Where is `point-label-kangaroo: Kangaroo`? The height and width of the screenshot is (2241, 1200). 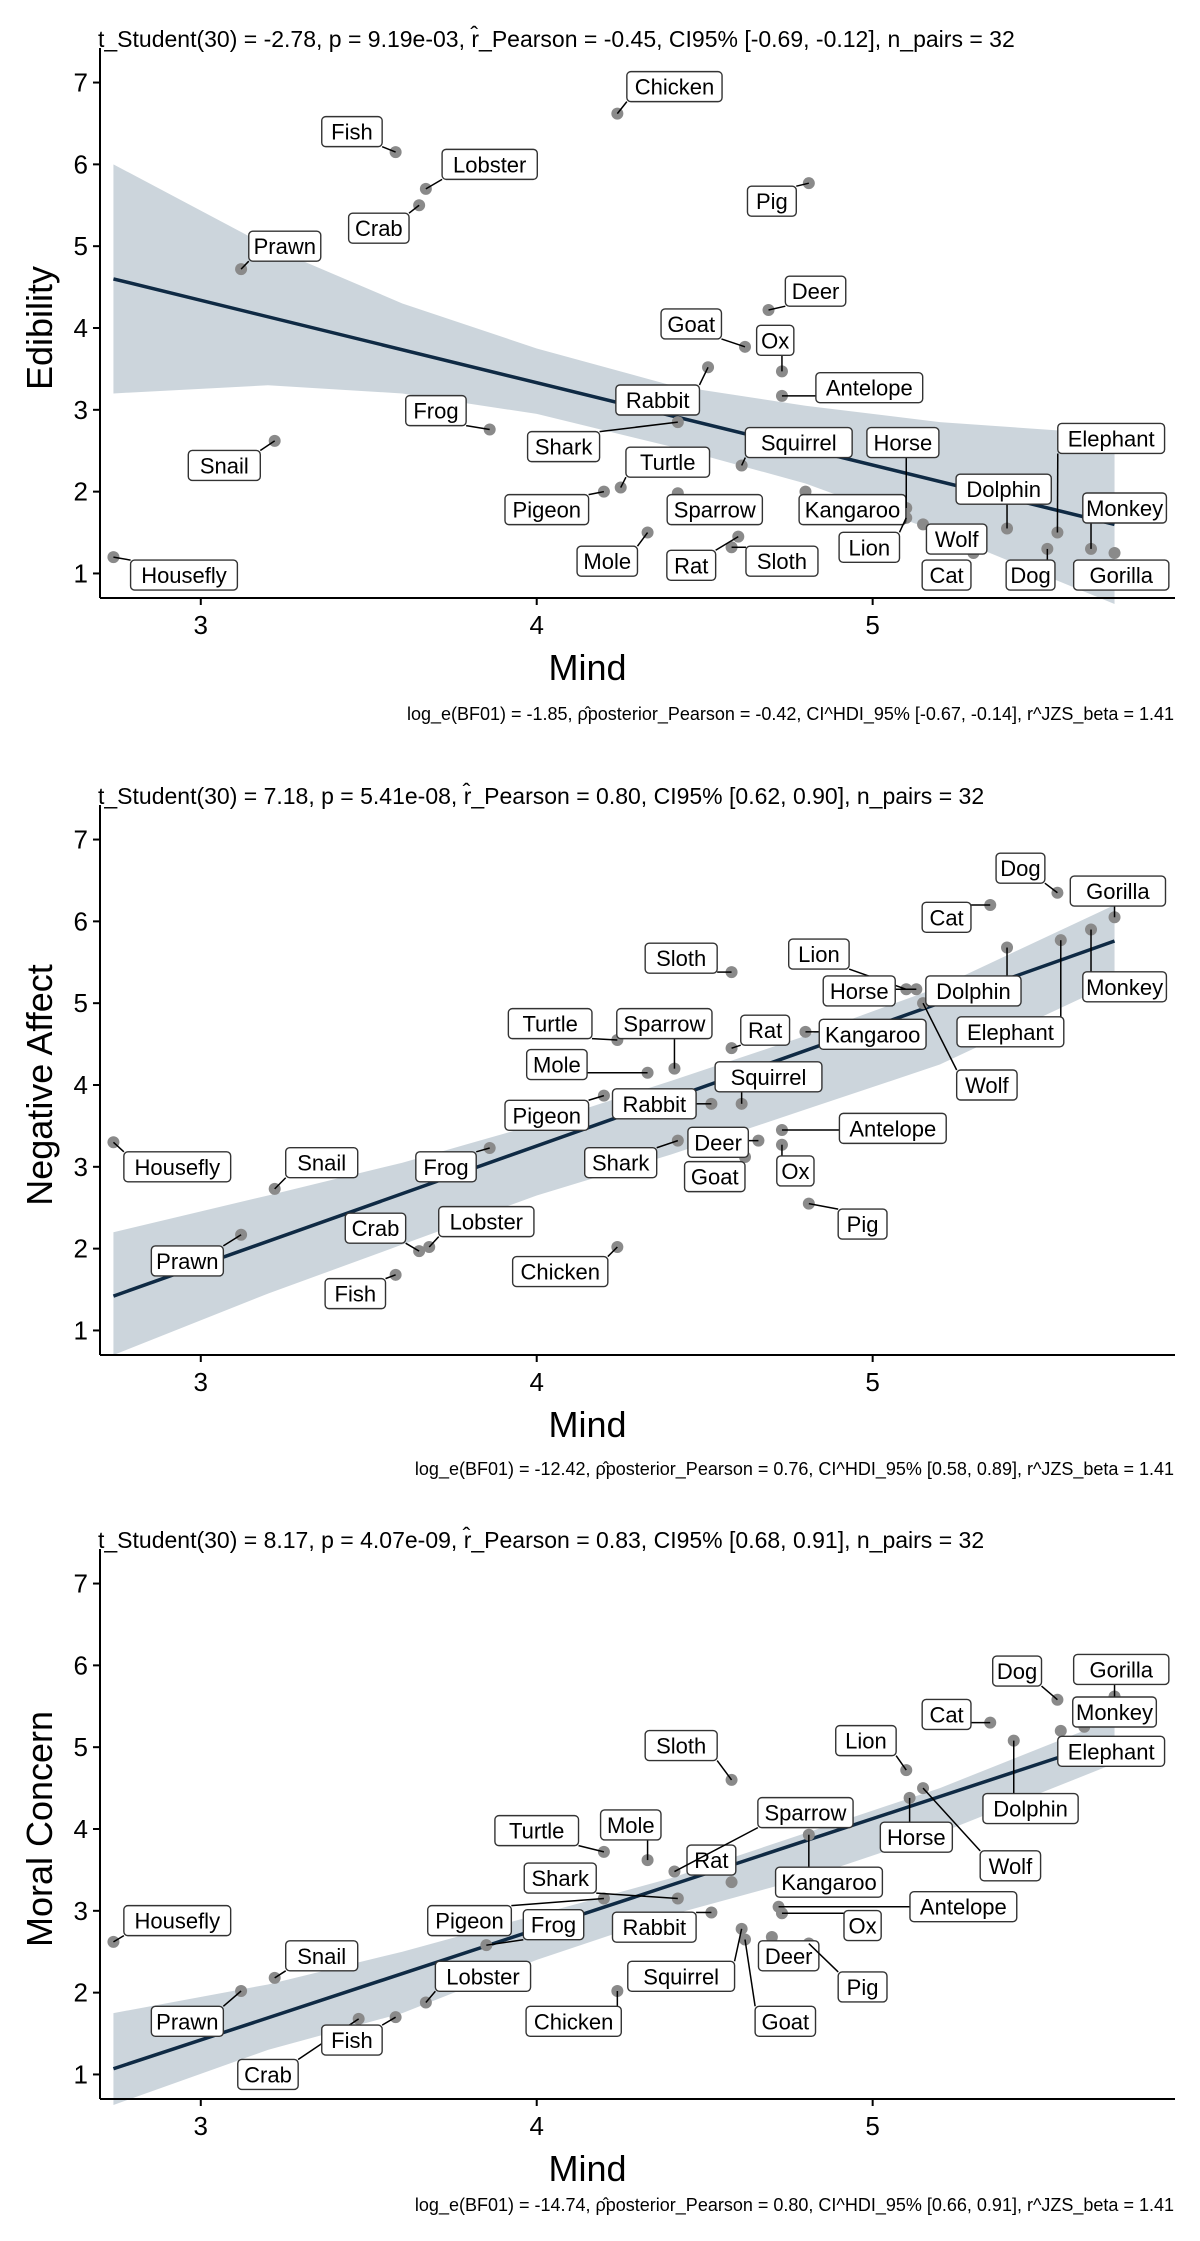 point-label-kangaroo: Kangaroo is located at coordinates (866, 1034).